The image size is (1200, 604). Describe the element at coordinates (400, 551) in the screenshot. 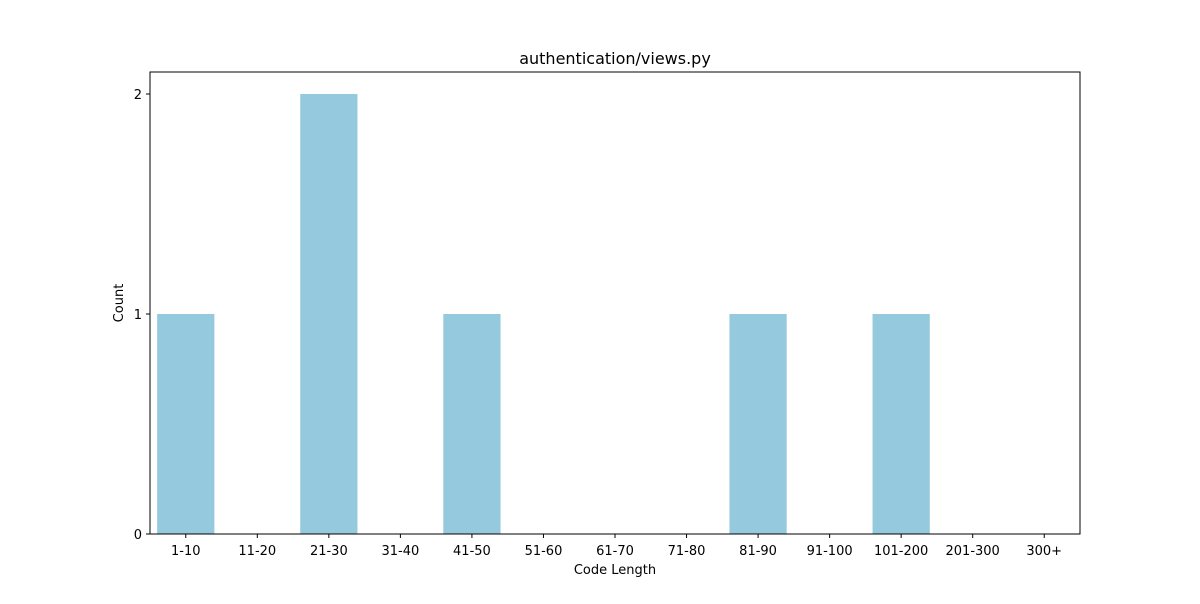

I see `x-tick-label: 31-40` at that location.